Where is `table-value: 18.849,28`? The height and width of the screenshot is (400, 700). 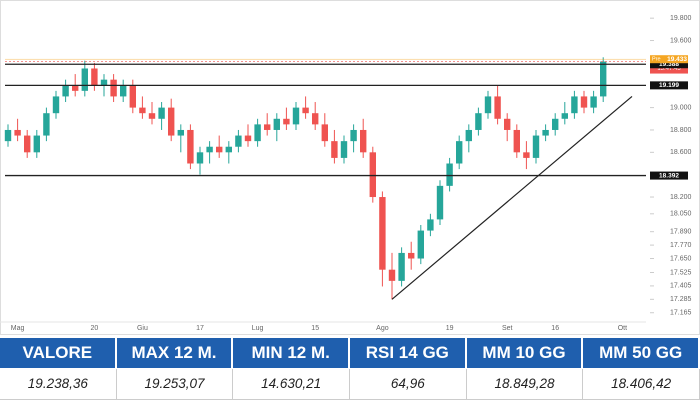 table-value: 18.849,28 is located at coordinates (525, 384).